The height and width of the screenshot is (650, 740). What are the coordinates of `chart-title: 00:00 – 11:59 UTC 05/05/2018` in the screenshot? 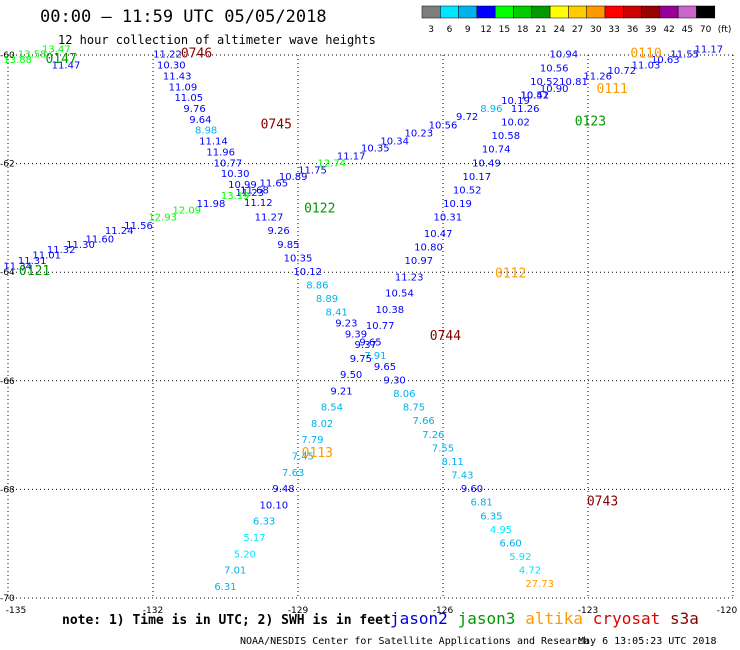 It's located at (183, 17).